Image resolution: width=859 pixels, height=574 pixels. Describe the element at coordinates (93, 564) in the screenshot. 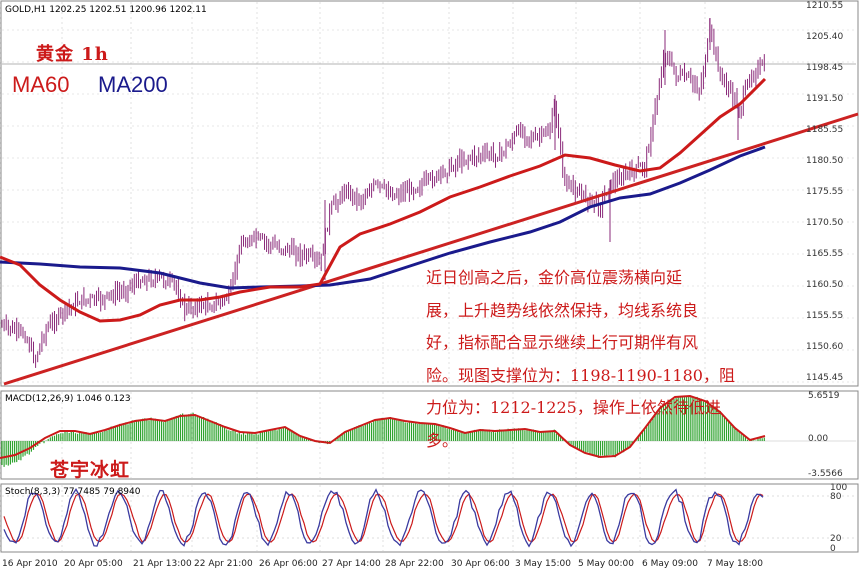

I see `time-tick-label: 20 Apr 05:00` at that location.